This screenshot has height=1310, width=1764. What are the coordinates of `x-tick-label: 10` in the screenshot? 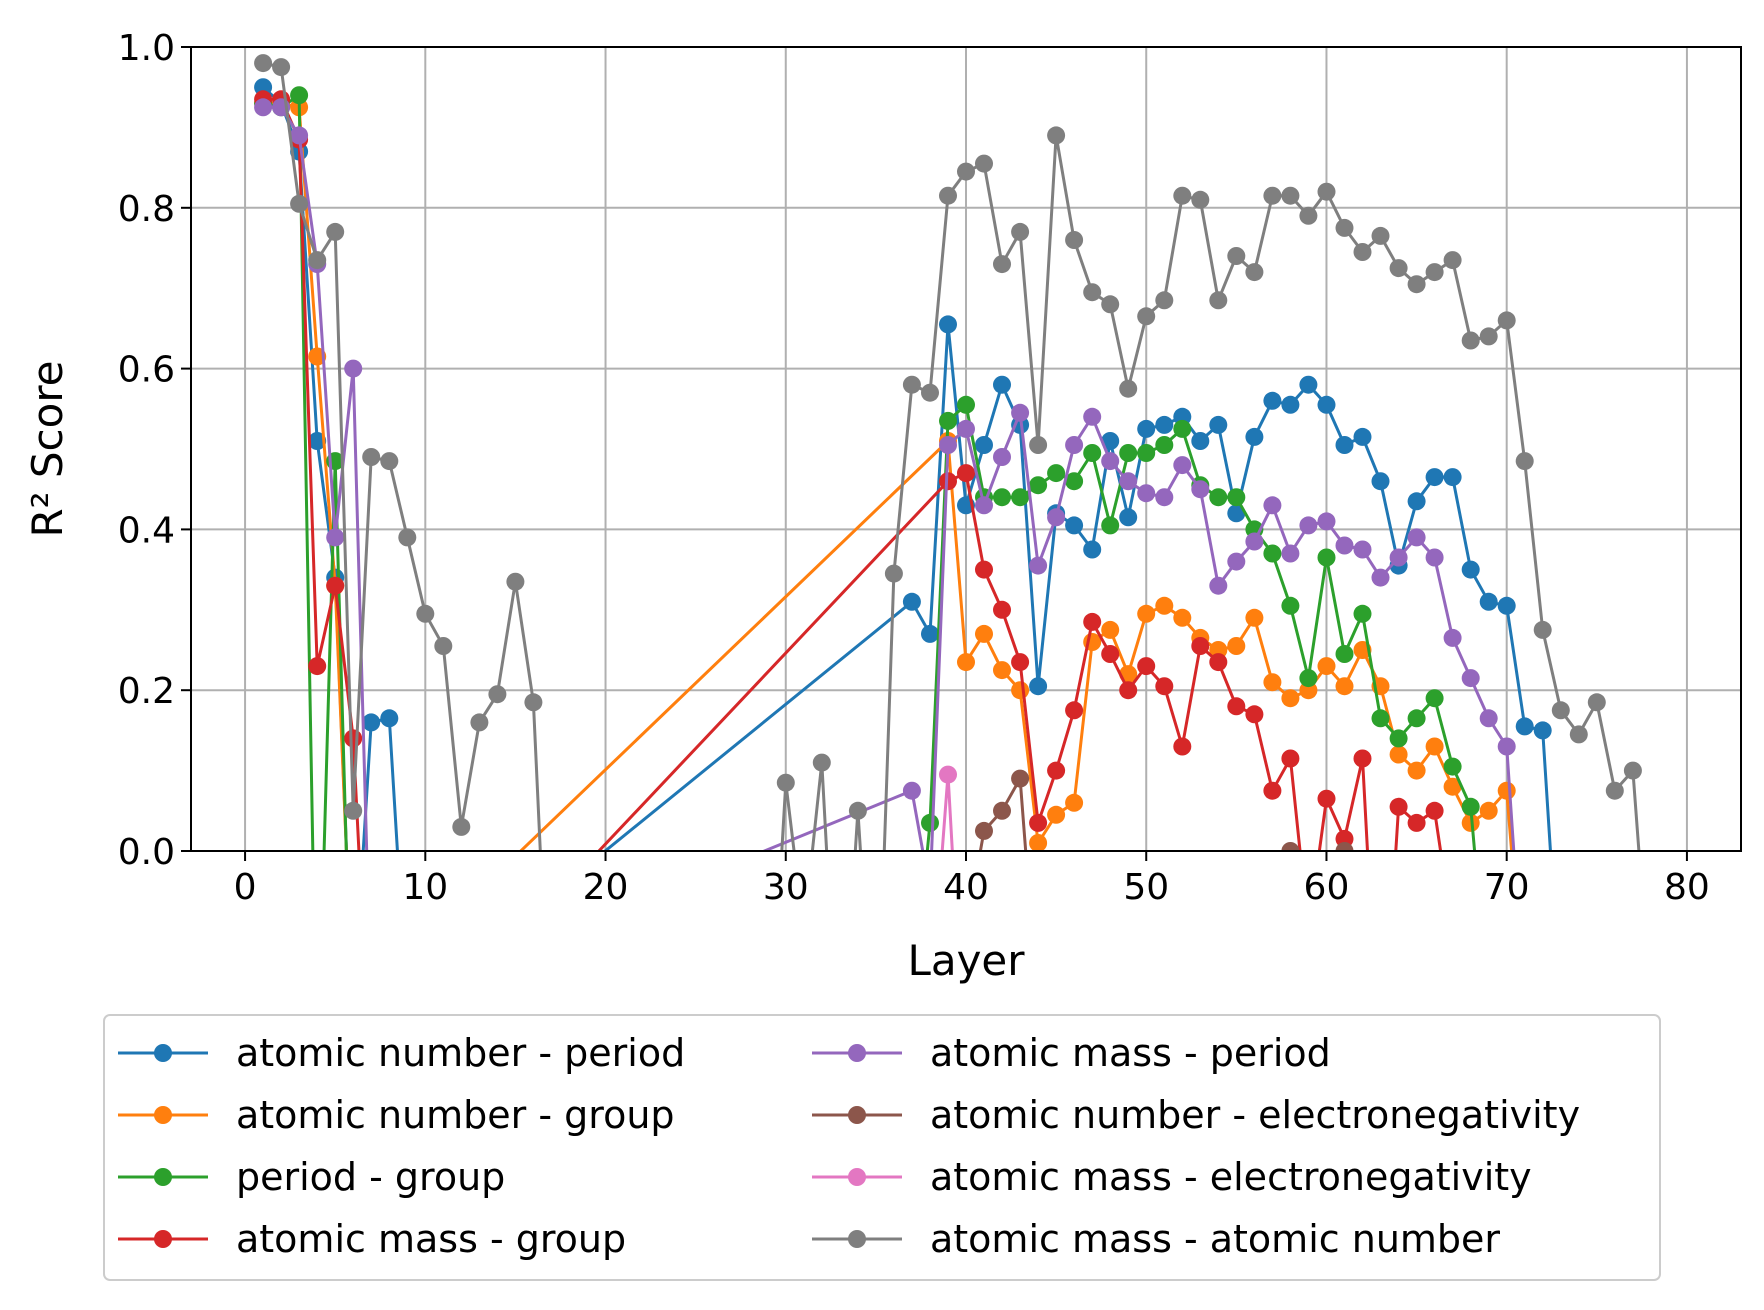 It's located at (425, 887).